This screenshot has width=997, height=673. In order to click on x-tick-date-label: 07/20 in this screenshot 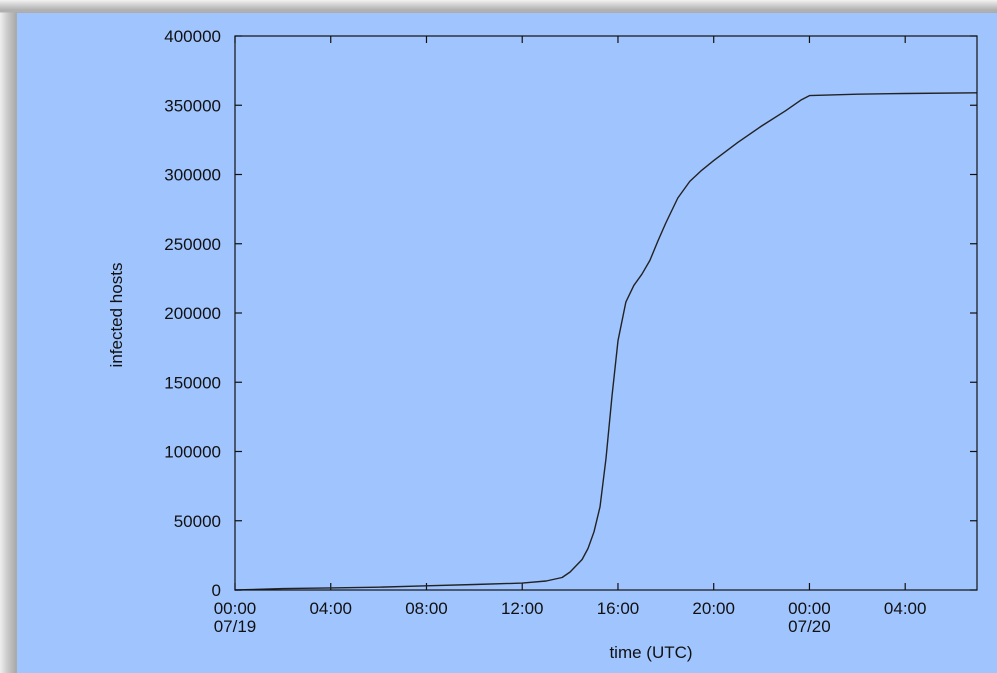, I will do `click(809, 626)`.